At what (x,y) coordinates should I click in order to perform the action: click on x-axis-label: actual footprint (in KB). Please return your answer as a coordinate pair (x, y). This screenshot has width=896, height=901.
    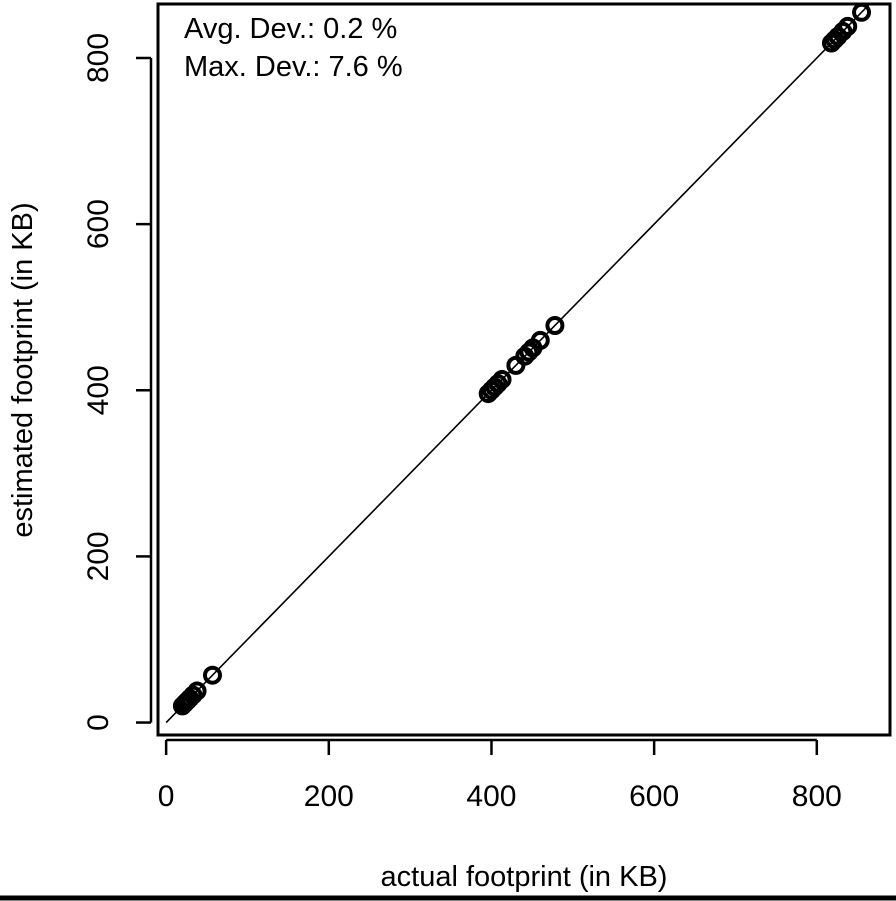
    Looking at the image, I should click on (524, 877).